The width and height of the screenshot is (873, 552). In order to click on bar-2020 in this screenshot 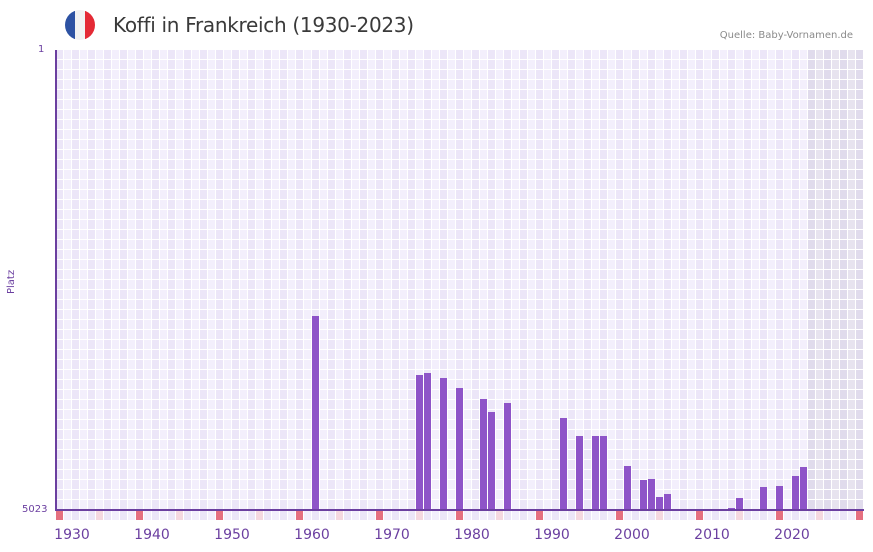, I will do `click(795, 492)`.